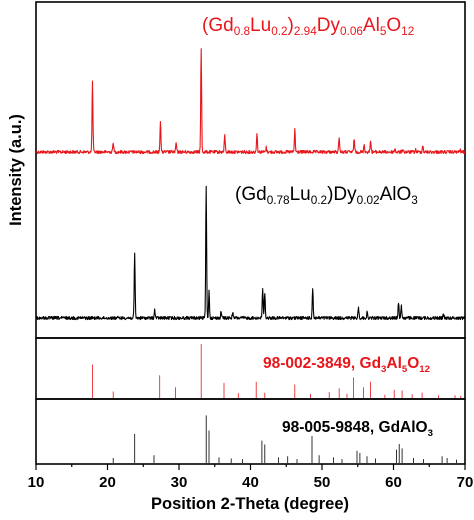 Image resolution: width=474 pixels, height=520 pixels. I want to click on label-subscript: 0.02, so click(368, 200).